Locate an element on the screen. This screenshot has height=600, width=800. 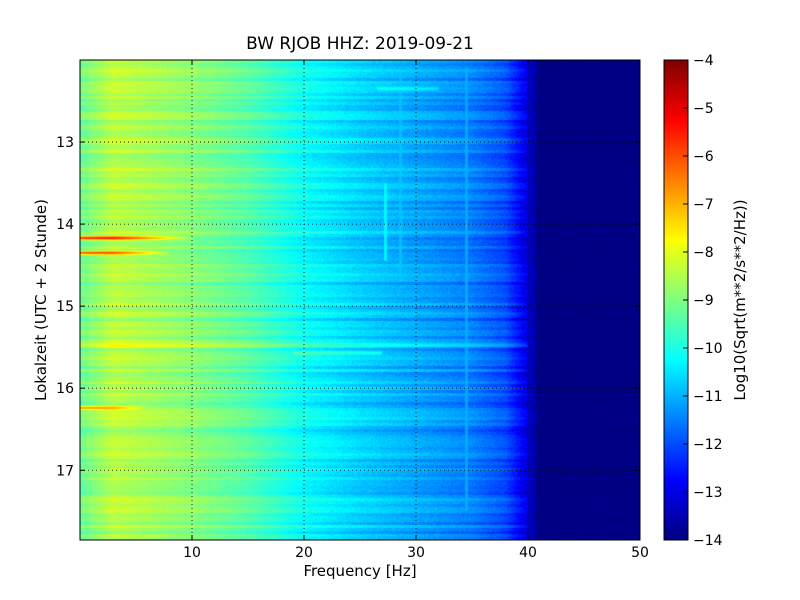
x-tick-label: 20 is located at coordinates (304, 553).